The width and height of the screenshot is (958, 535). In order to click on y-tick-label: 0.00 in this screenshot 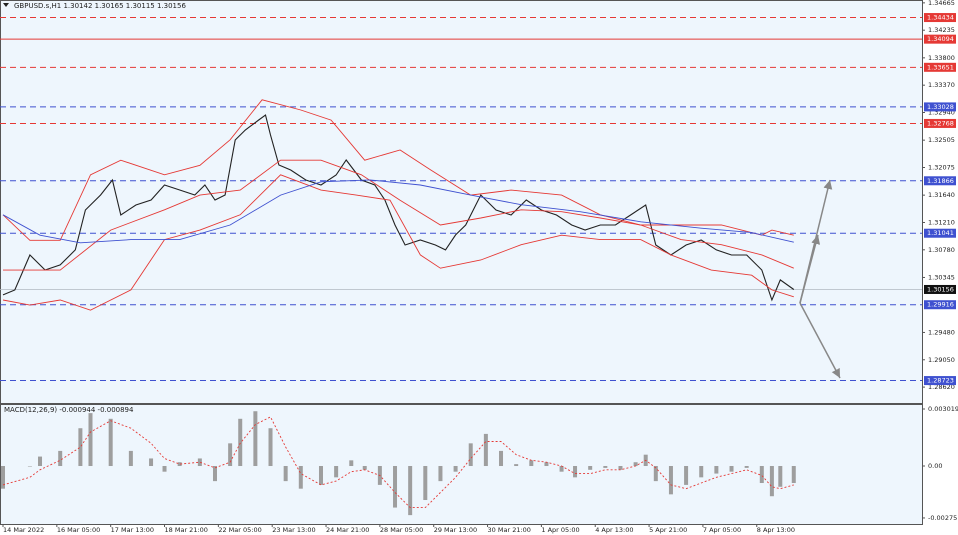, I will do `click(935, 466)`.